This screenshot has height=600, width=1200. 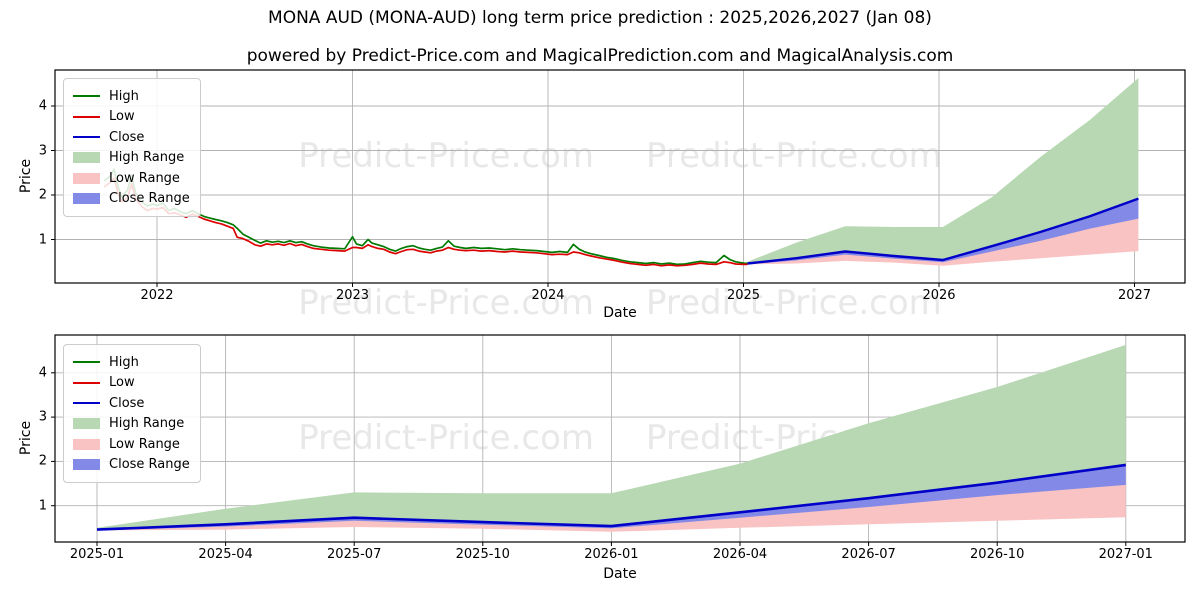 What do you see at coordinates (740, 554) in the screenshot?
I see `x-tick-label: 2026-04` at bounding box center [740, 554].